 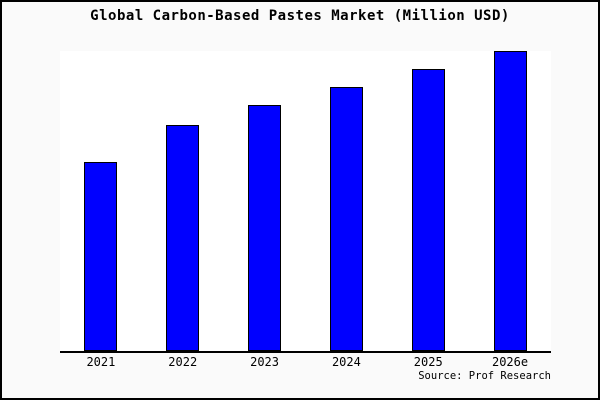 I want to click on bar-2026e, so click(x=510, y=201).